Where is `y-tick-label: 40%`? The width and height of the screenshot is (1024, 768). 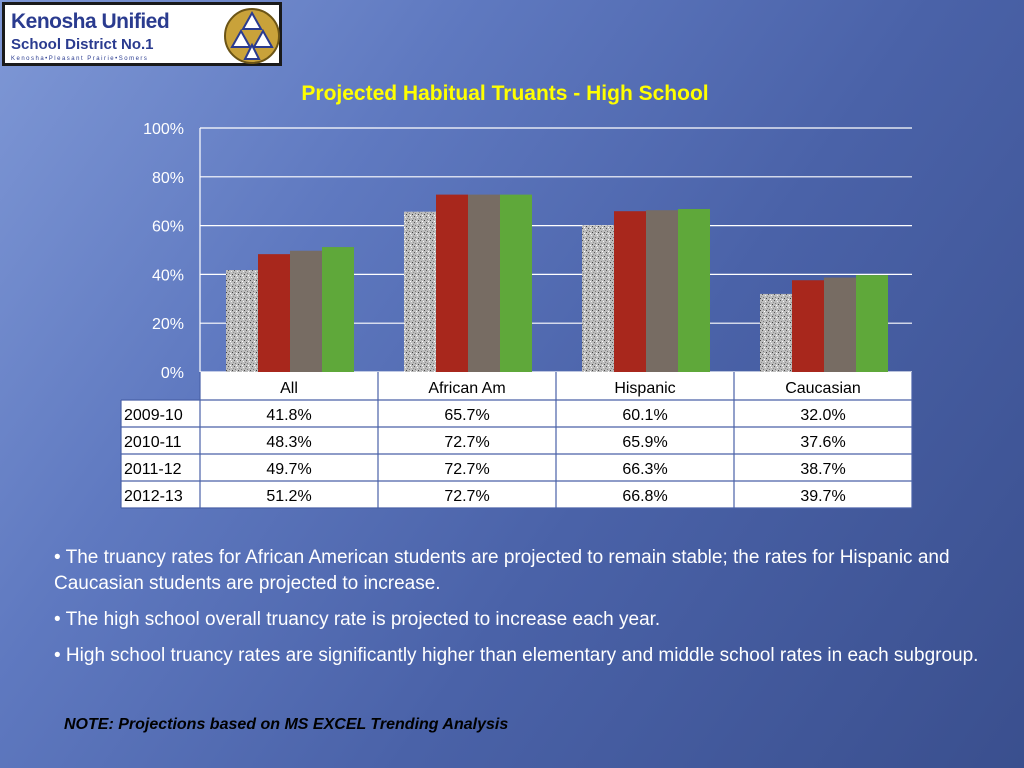 y-tick-label: 40% is located at coordinates (168, 275).